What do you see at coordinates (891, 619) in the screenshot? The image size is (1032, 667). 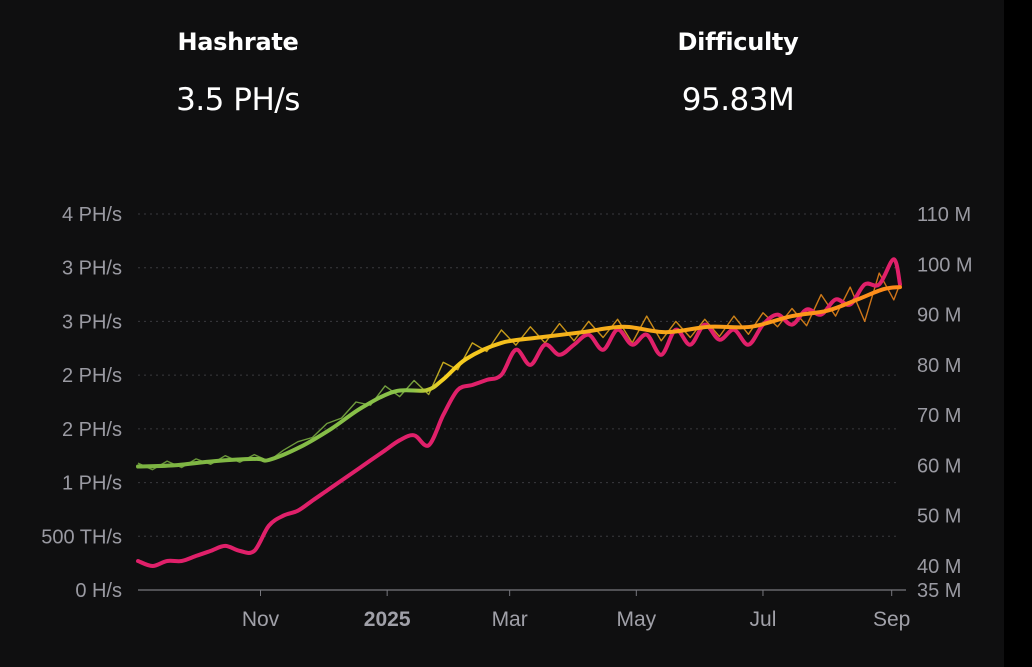 I see `x-tick-label: Sep` at bounding box center [891, 619].